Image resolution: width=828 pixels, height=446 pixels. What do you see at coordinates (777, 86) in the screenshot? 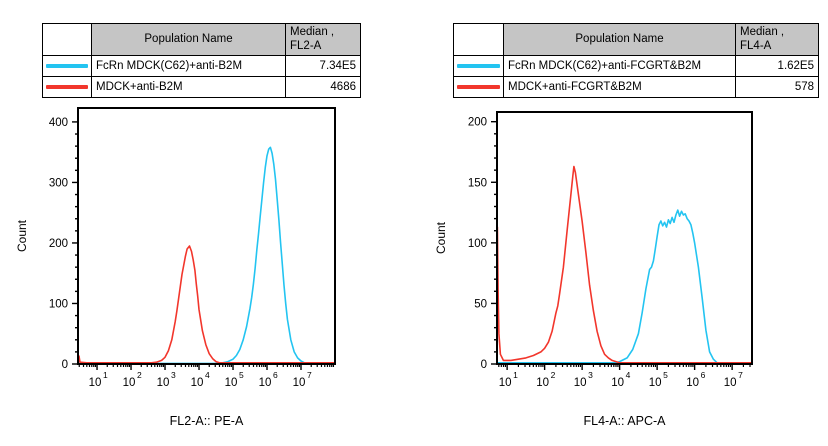
I see `median-value: 578` at bounding box center [777, 86].